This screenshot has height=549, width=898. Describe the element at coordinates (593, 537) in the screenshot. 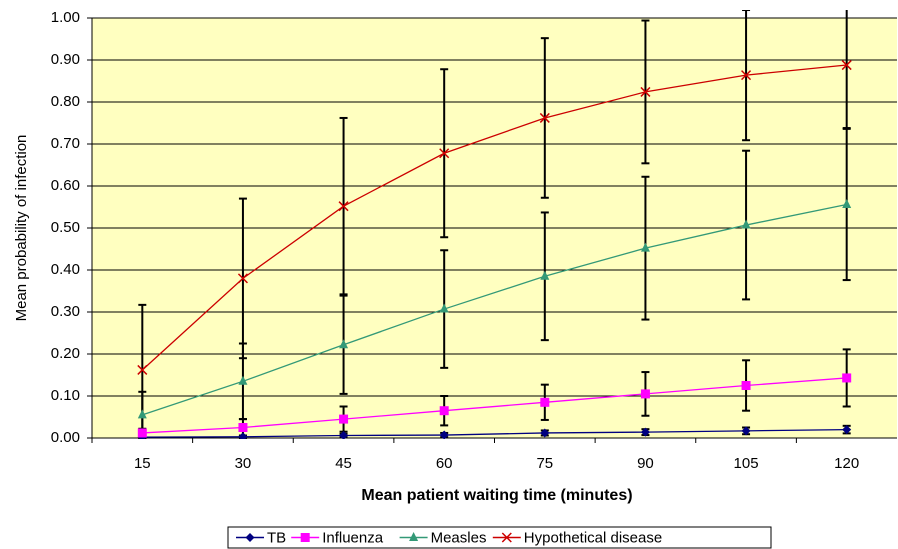

I see `legend-label: Hypothetical disease` at that location.